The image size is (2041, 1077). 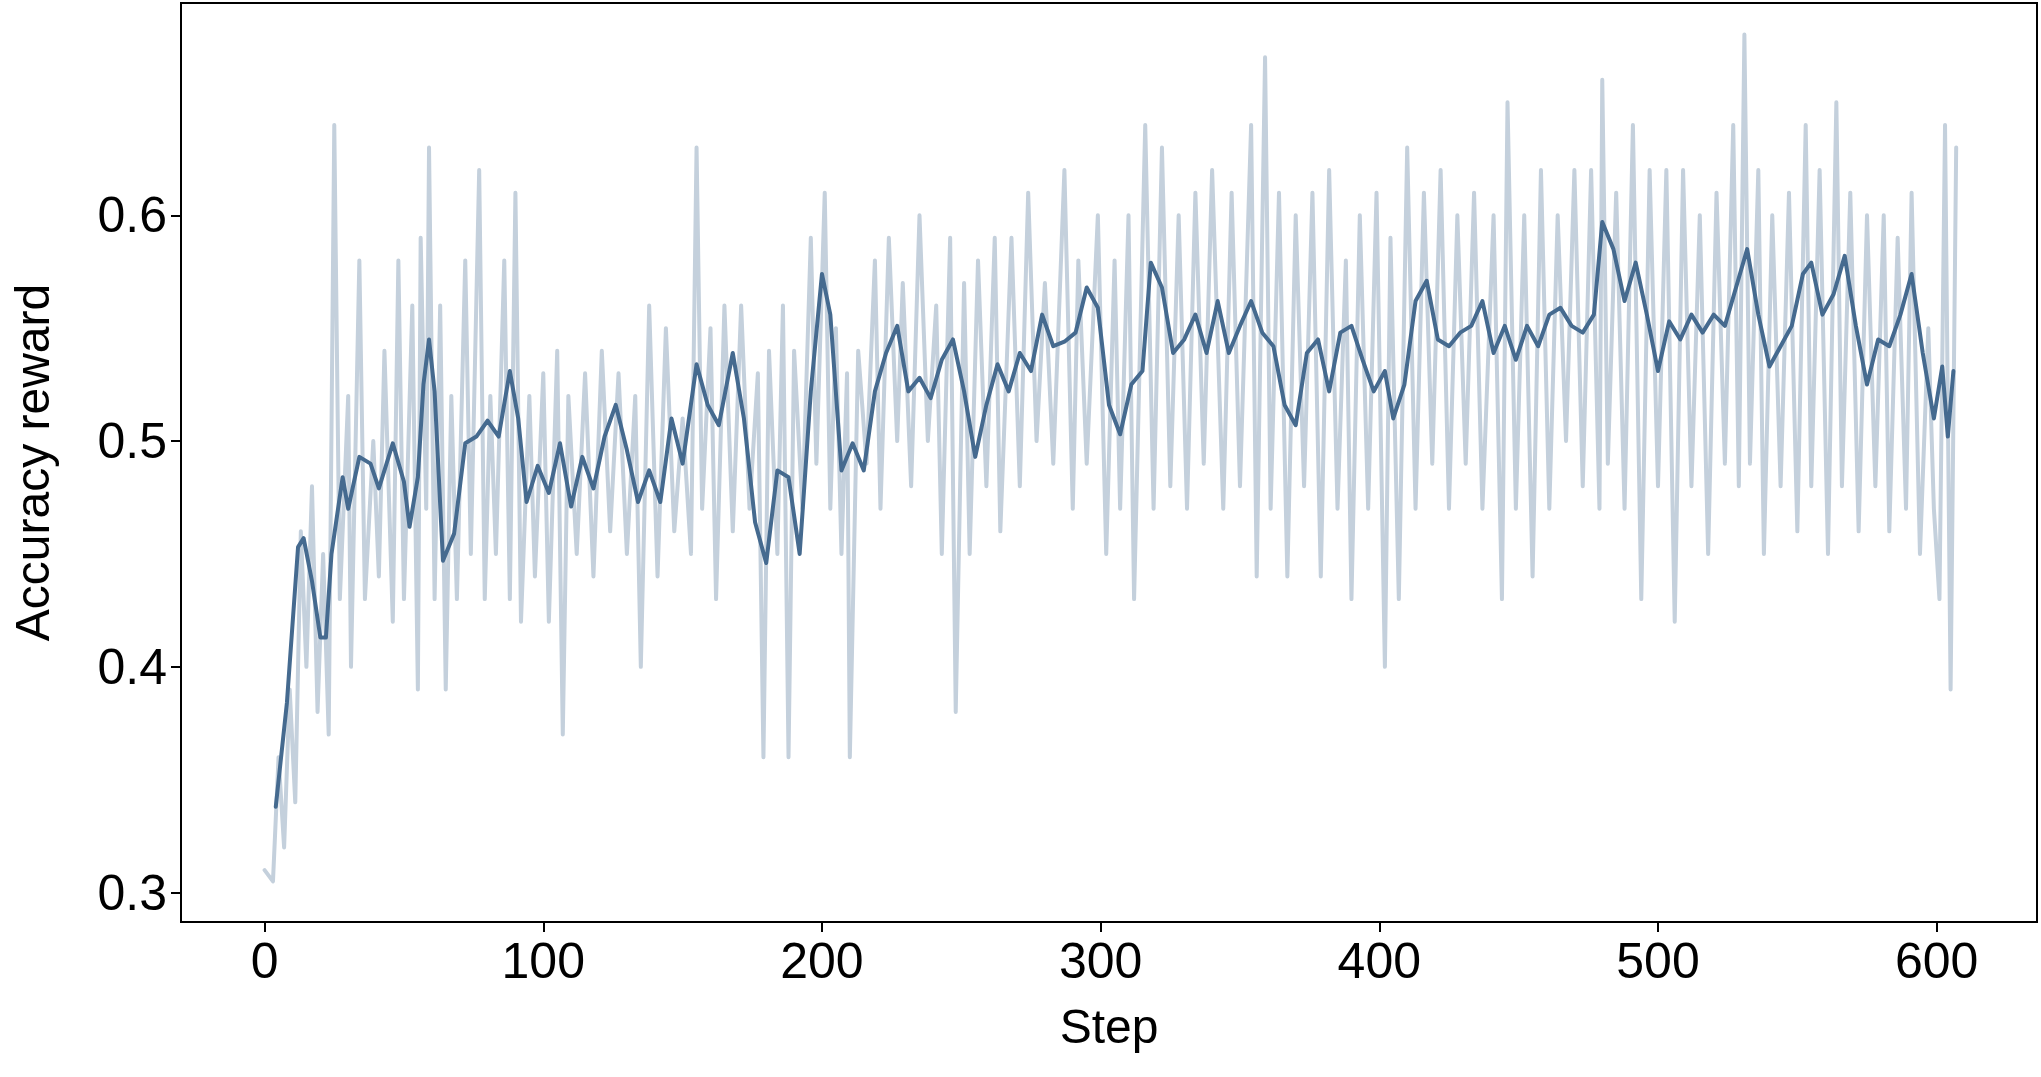 I want to click on y-tick-label: 0.4, so click(x=132, y=666).